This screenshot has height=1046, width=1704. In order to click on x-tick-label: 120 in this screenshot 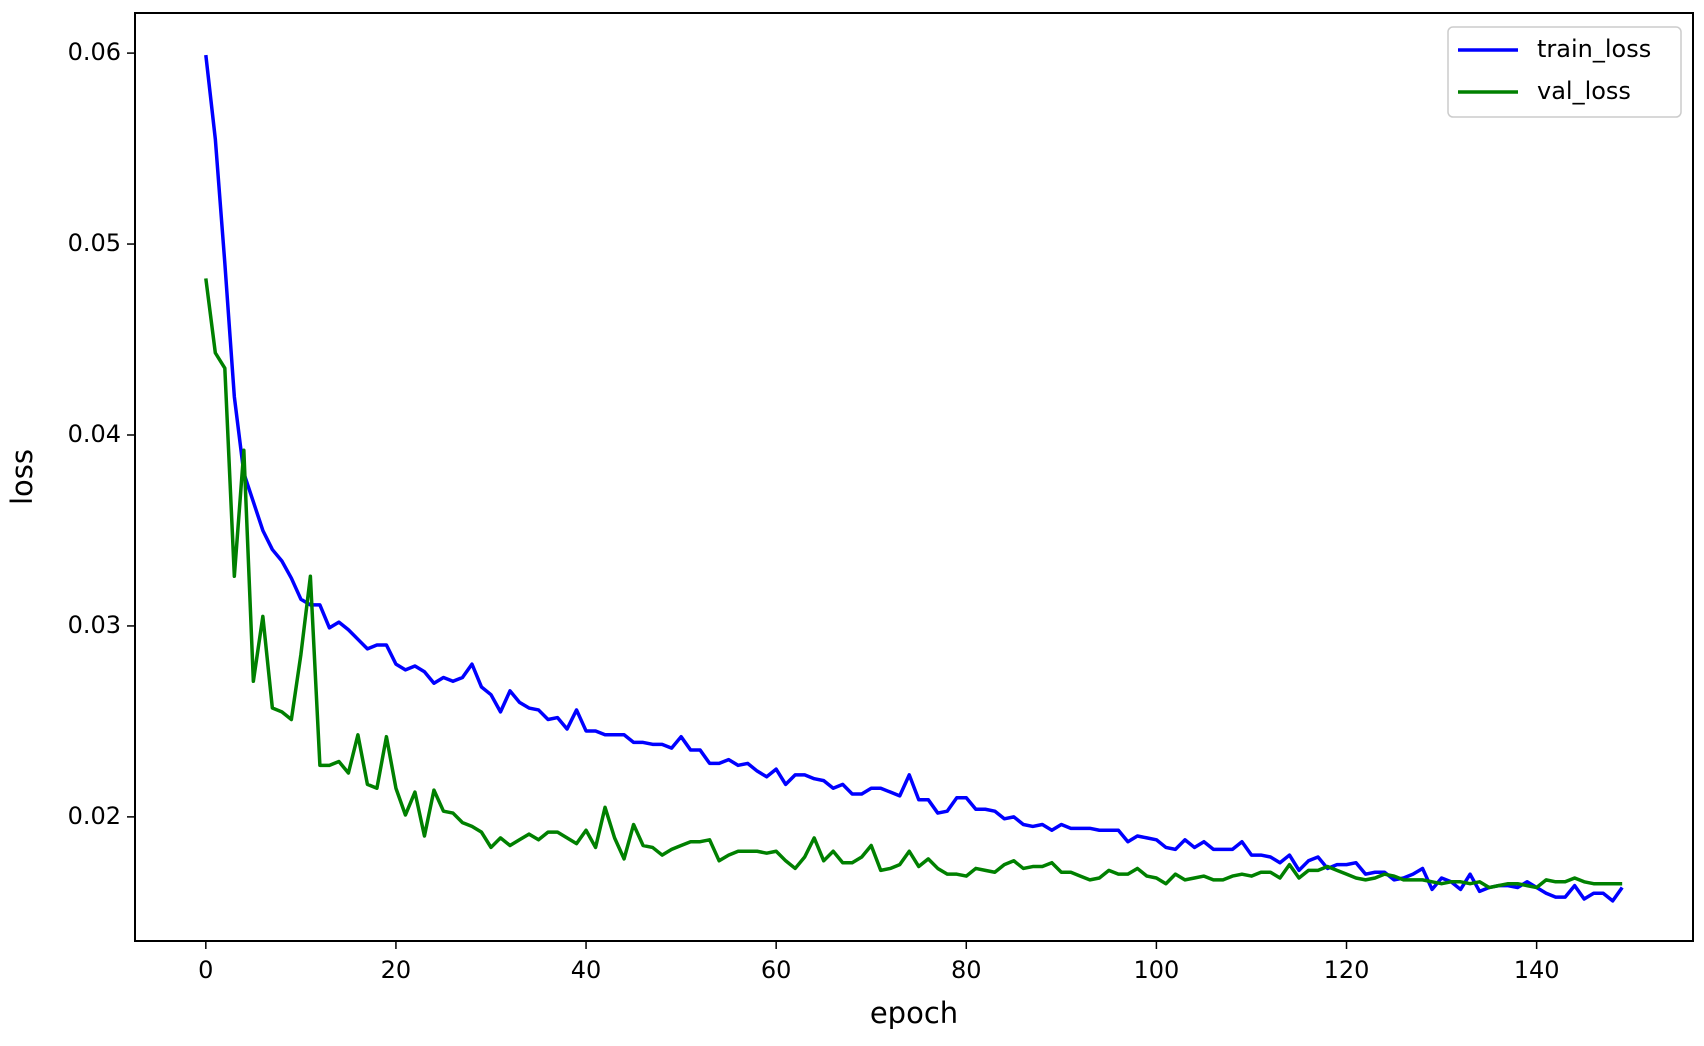, I will do `click(1347, 970)`.